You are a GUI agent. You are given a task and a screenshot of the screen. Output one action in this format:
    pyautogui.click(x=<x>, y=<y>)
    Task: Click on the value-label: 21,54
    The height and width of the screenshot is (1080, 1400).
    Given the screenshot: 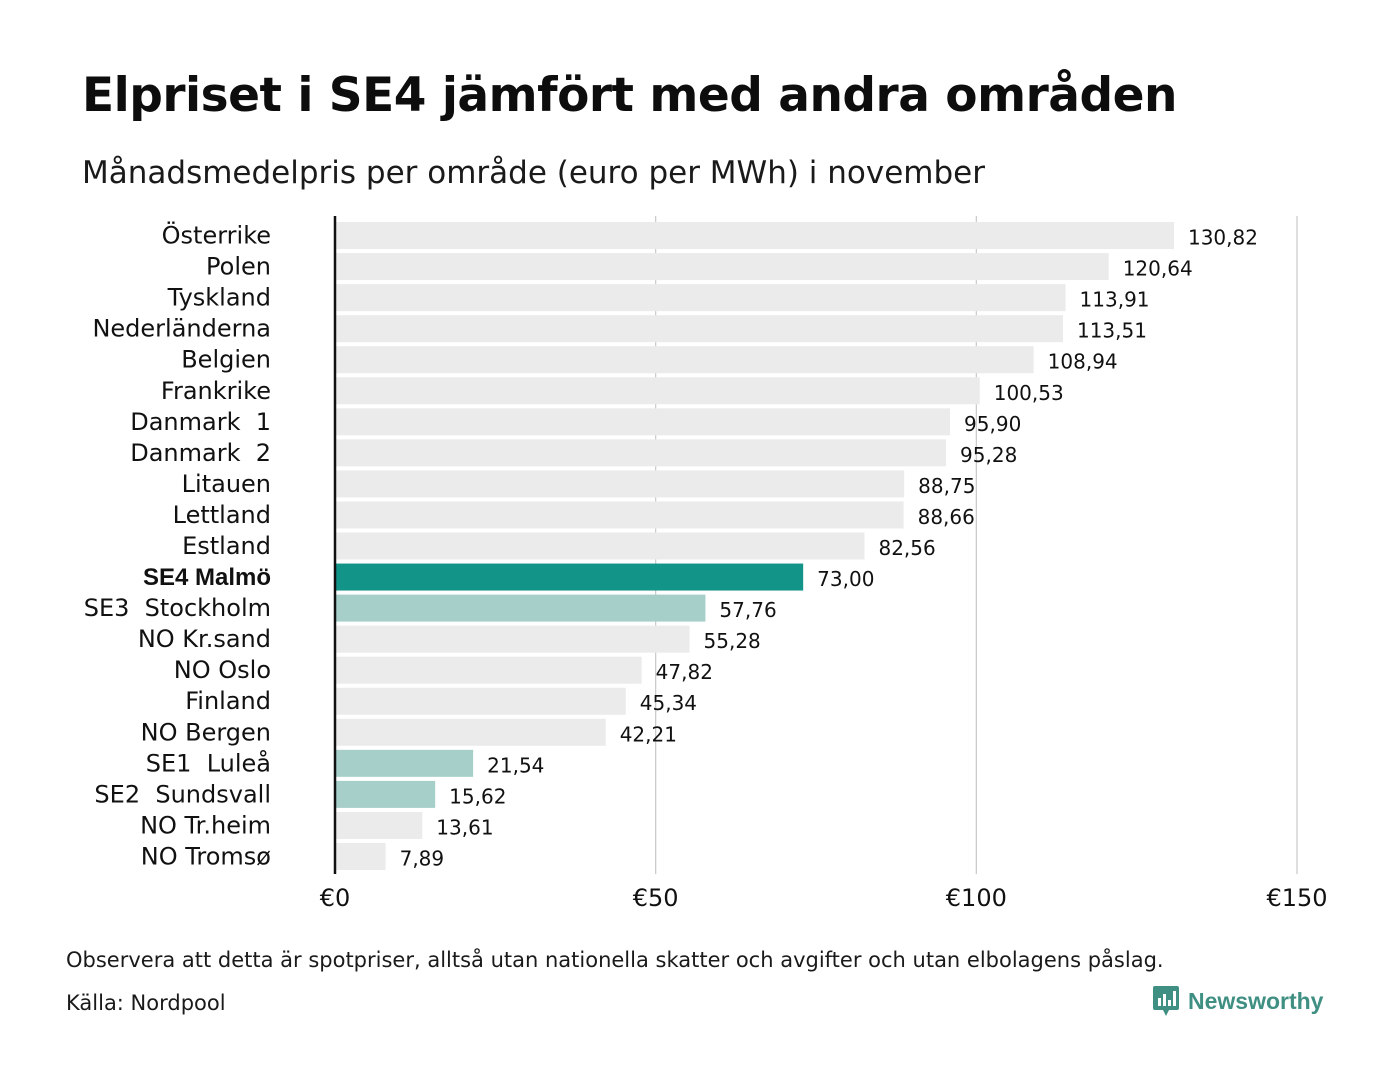 What is the action you would take?
    pyautogui.click(x=515, y=765)
    